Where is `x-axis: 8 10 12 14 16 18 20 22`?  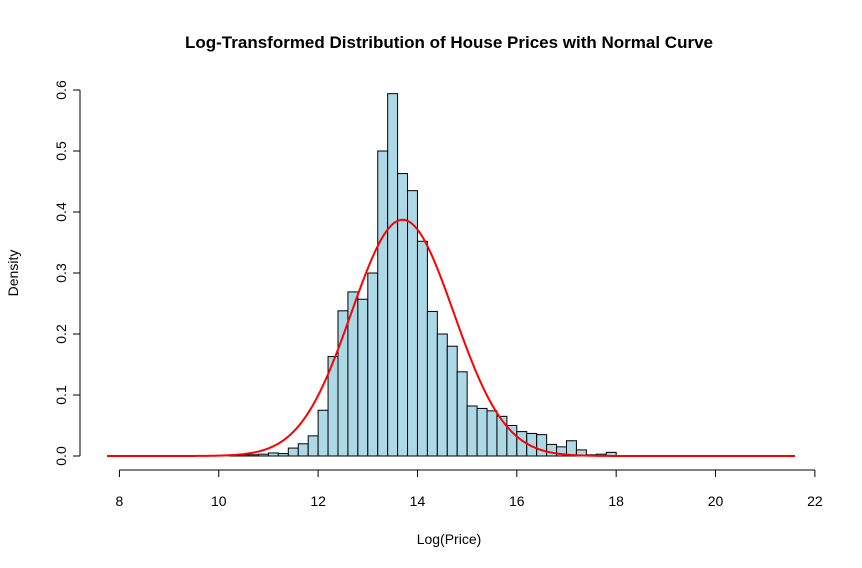
x-axis: 8 10 12 14 16 18 20 22 is located at coordinates (469, 489).